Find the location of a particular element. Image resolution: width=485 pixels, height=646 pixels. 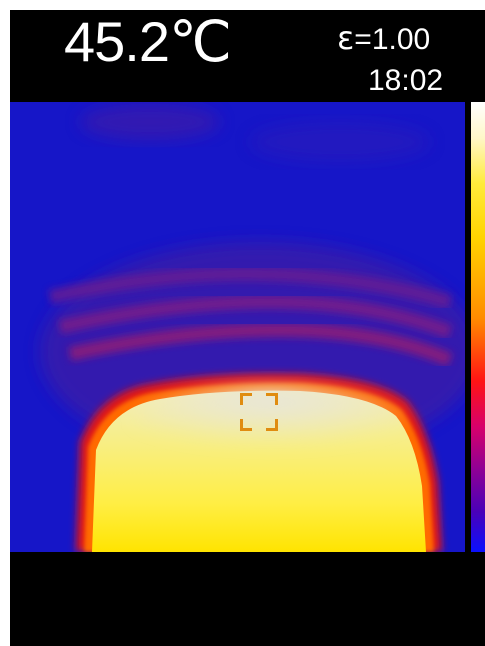

crosshair-corner-bottom-left is located at coordinates (246, 425).